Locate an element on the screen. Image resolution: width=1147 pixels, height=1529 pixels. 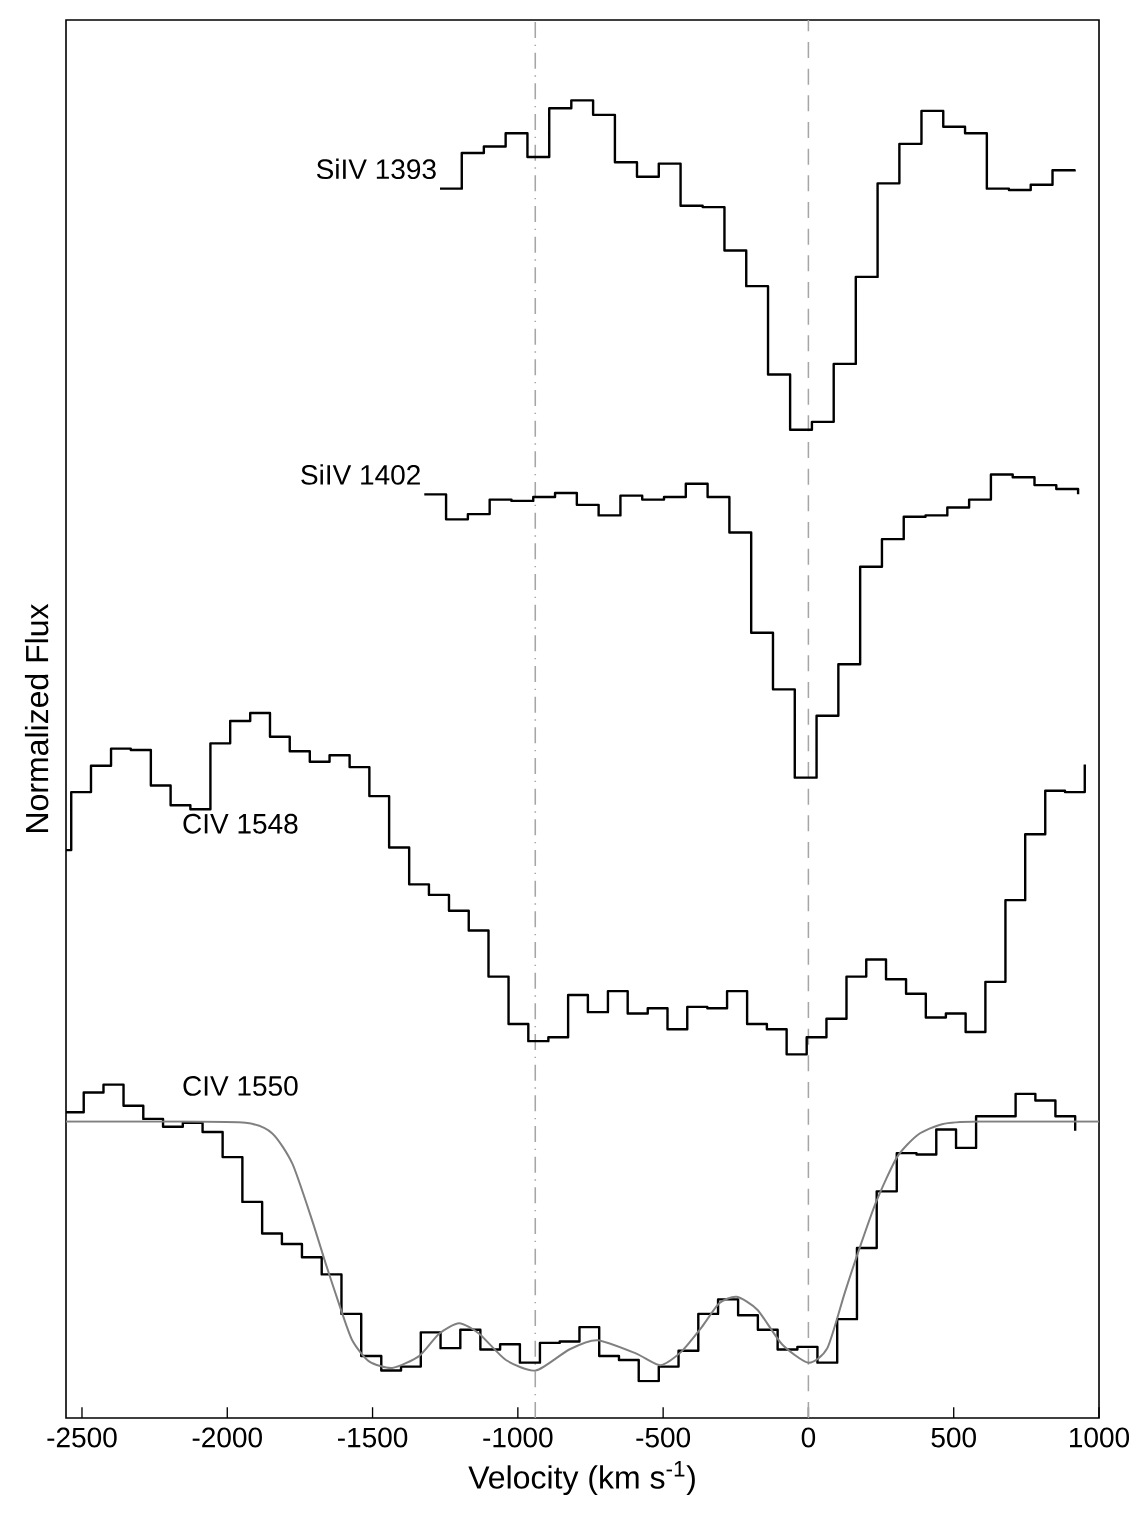
x-tick-label: -500 is located at coordinates (663, 1437).